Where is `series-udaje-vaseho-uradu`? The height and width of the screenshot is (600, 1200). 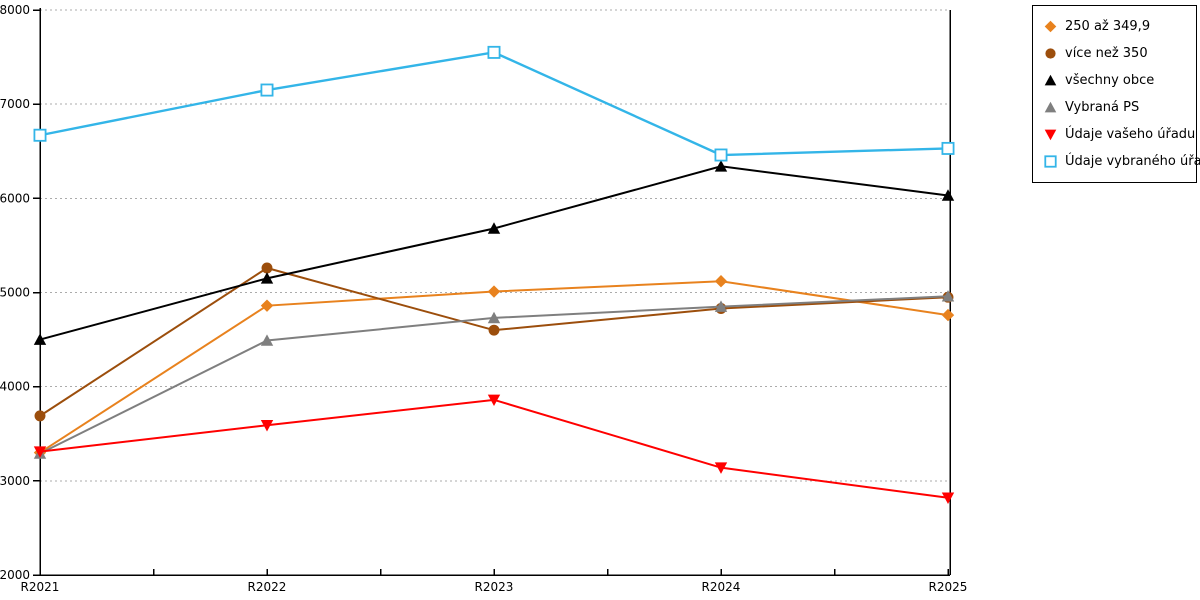
series-udaje-vaseho-uradu is located at coordinates (494, 449).